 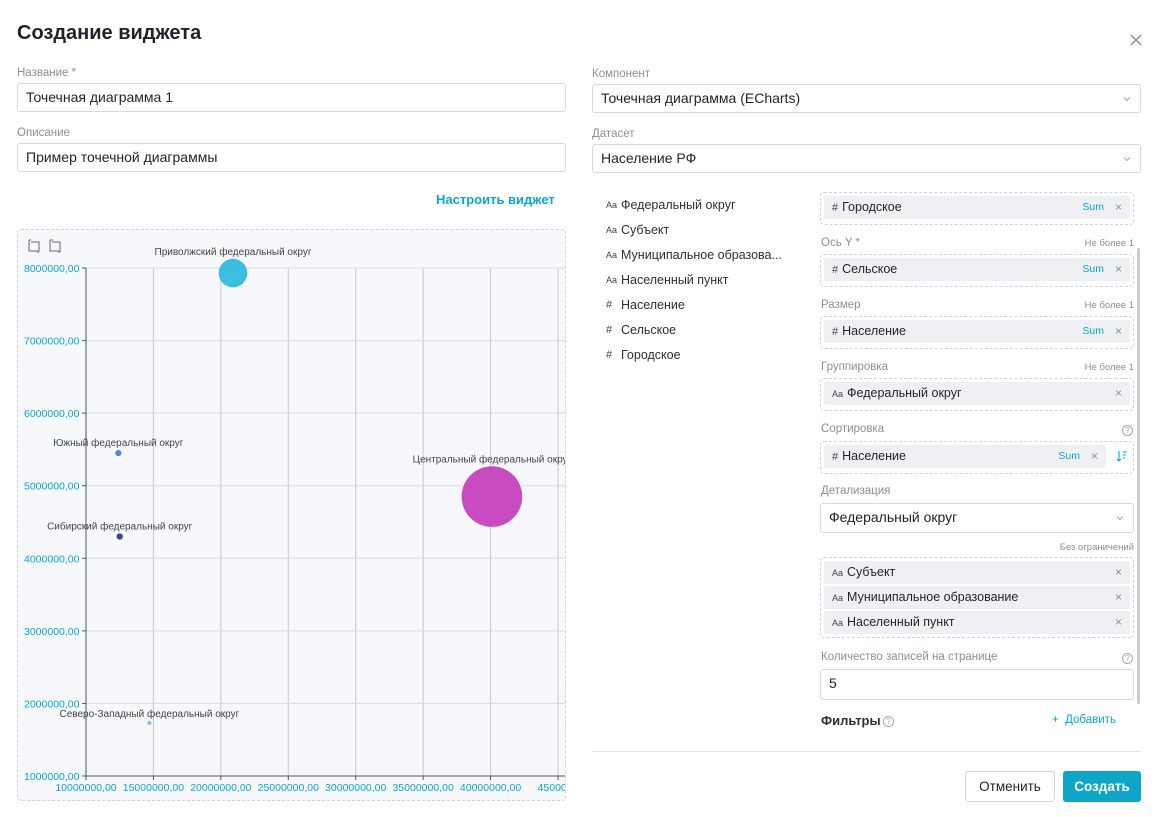 I want to click on x-tick-label: 30000000,00, so click(x=355, y=788).